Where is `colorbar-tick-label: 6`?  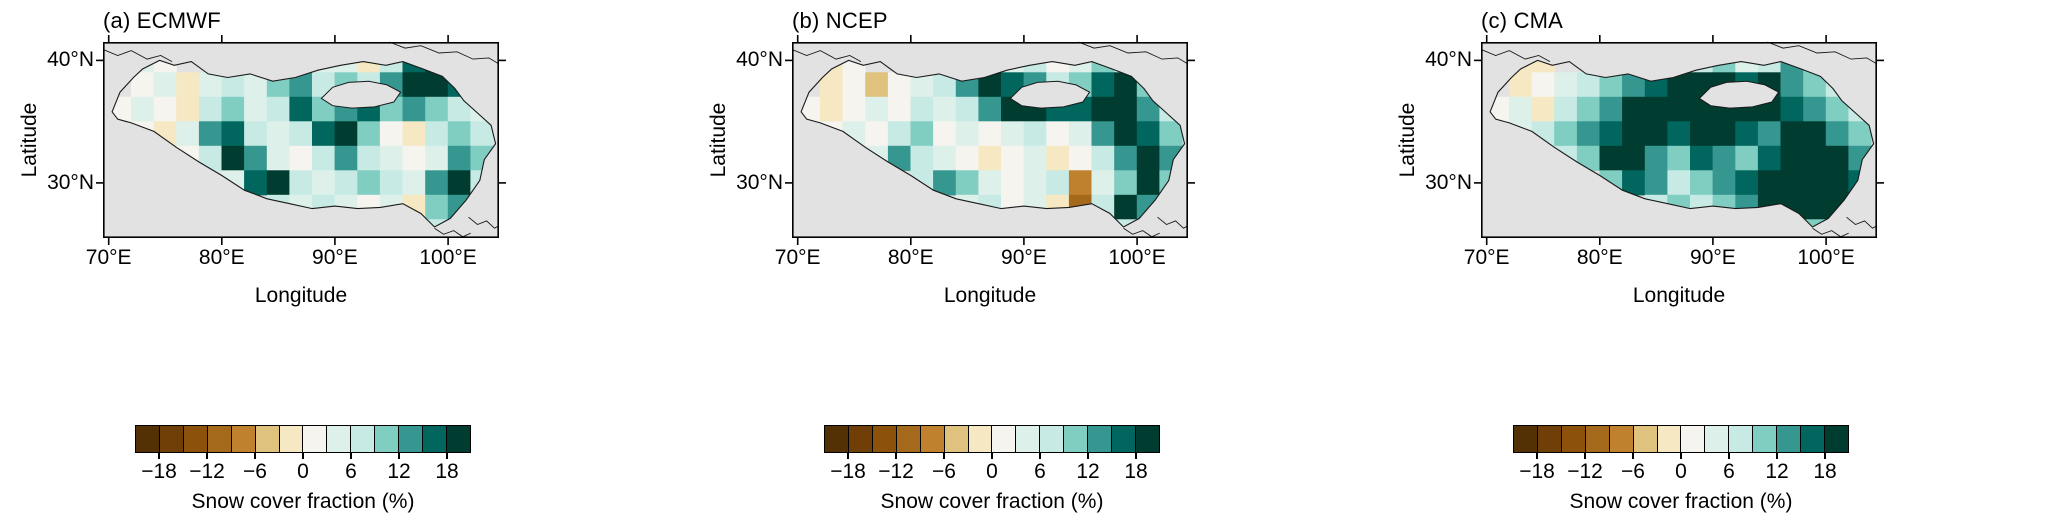
colorbar-tick-label: 6 is located at coordinates (351, 471).